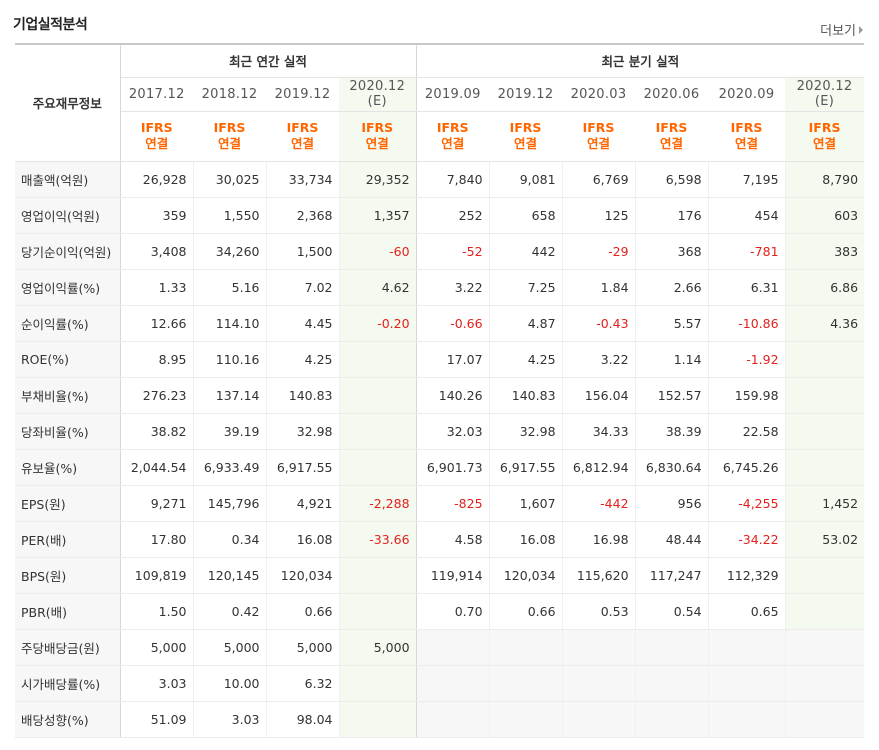 This screenshot has width=879, height=750. I want to click on table-cell: 4.58, so click(452, 539).